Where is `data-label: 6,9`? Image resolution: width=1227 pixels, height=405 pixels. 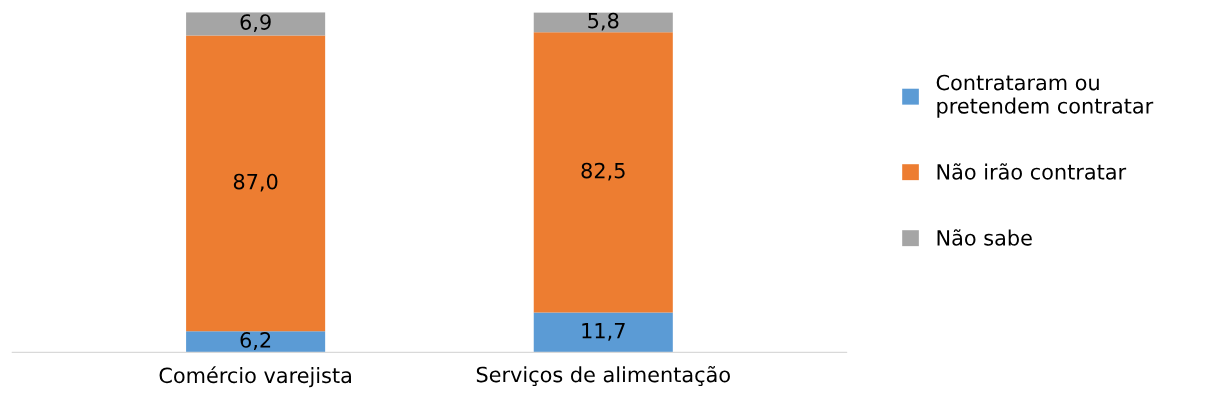 data-label: 6,9 is located at coordinates (255, 23).